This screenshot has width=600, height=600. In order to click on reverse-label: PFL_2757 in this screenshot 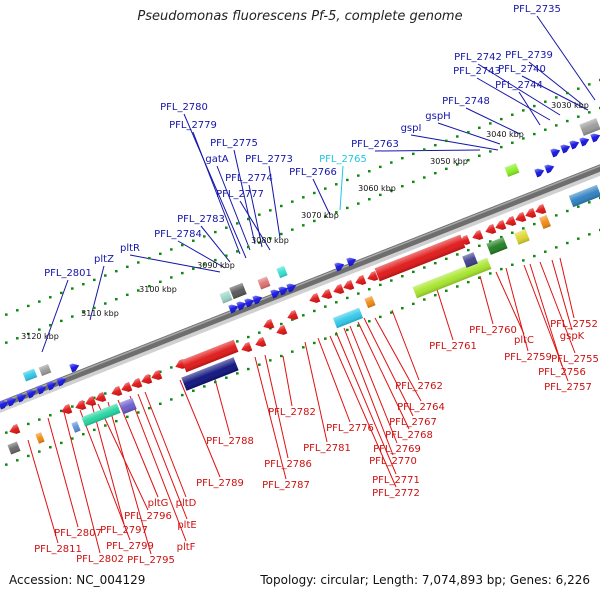, I will do `click(568, 387)`.